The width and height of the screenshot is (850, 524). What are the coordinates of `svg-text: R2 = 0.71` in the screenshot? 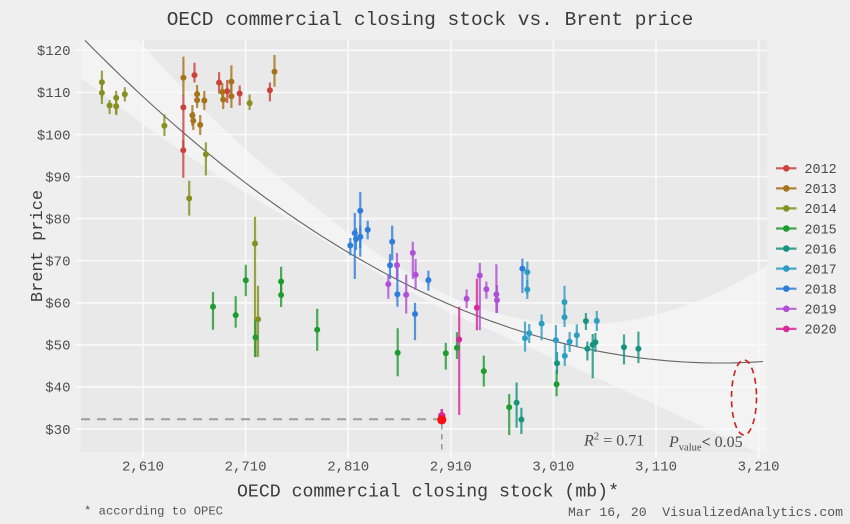 It's located at (613, 440).